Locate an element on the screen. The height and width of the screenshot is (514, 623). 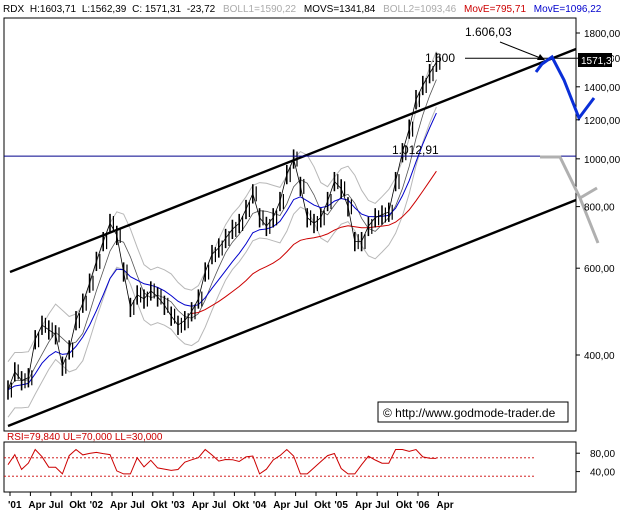
header-move-red: MovE=795,71 is located at coordinates (495, 9).